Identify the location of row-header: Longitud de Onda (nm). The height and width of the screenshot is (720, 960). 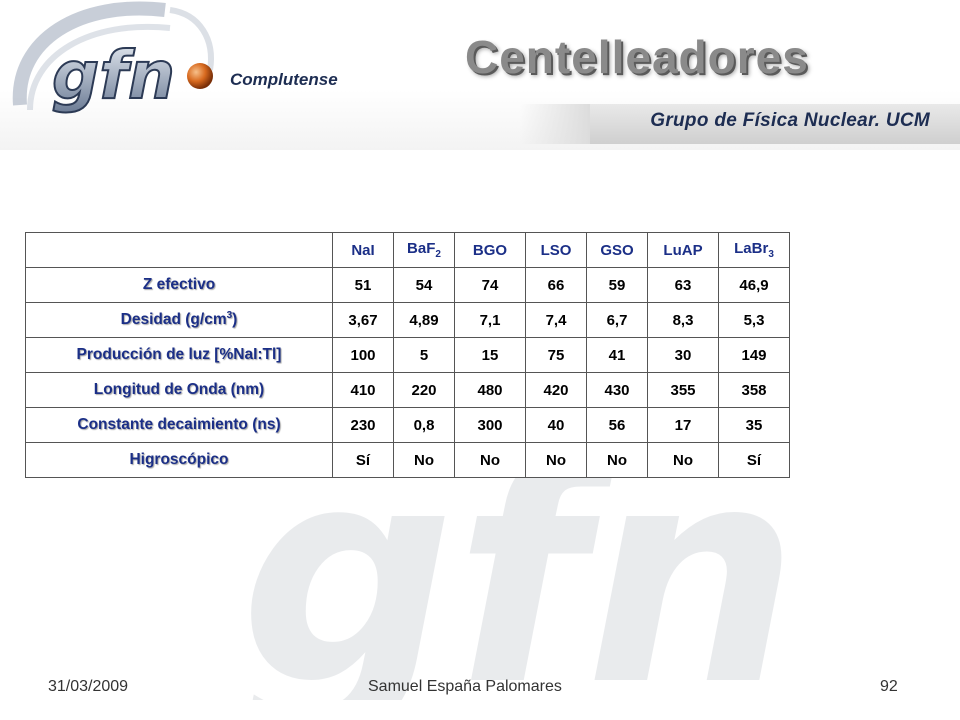
(179, 390).